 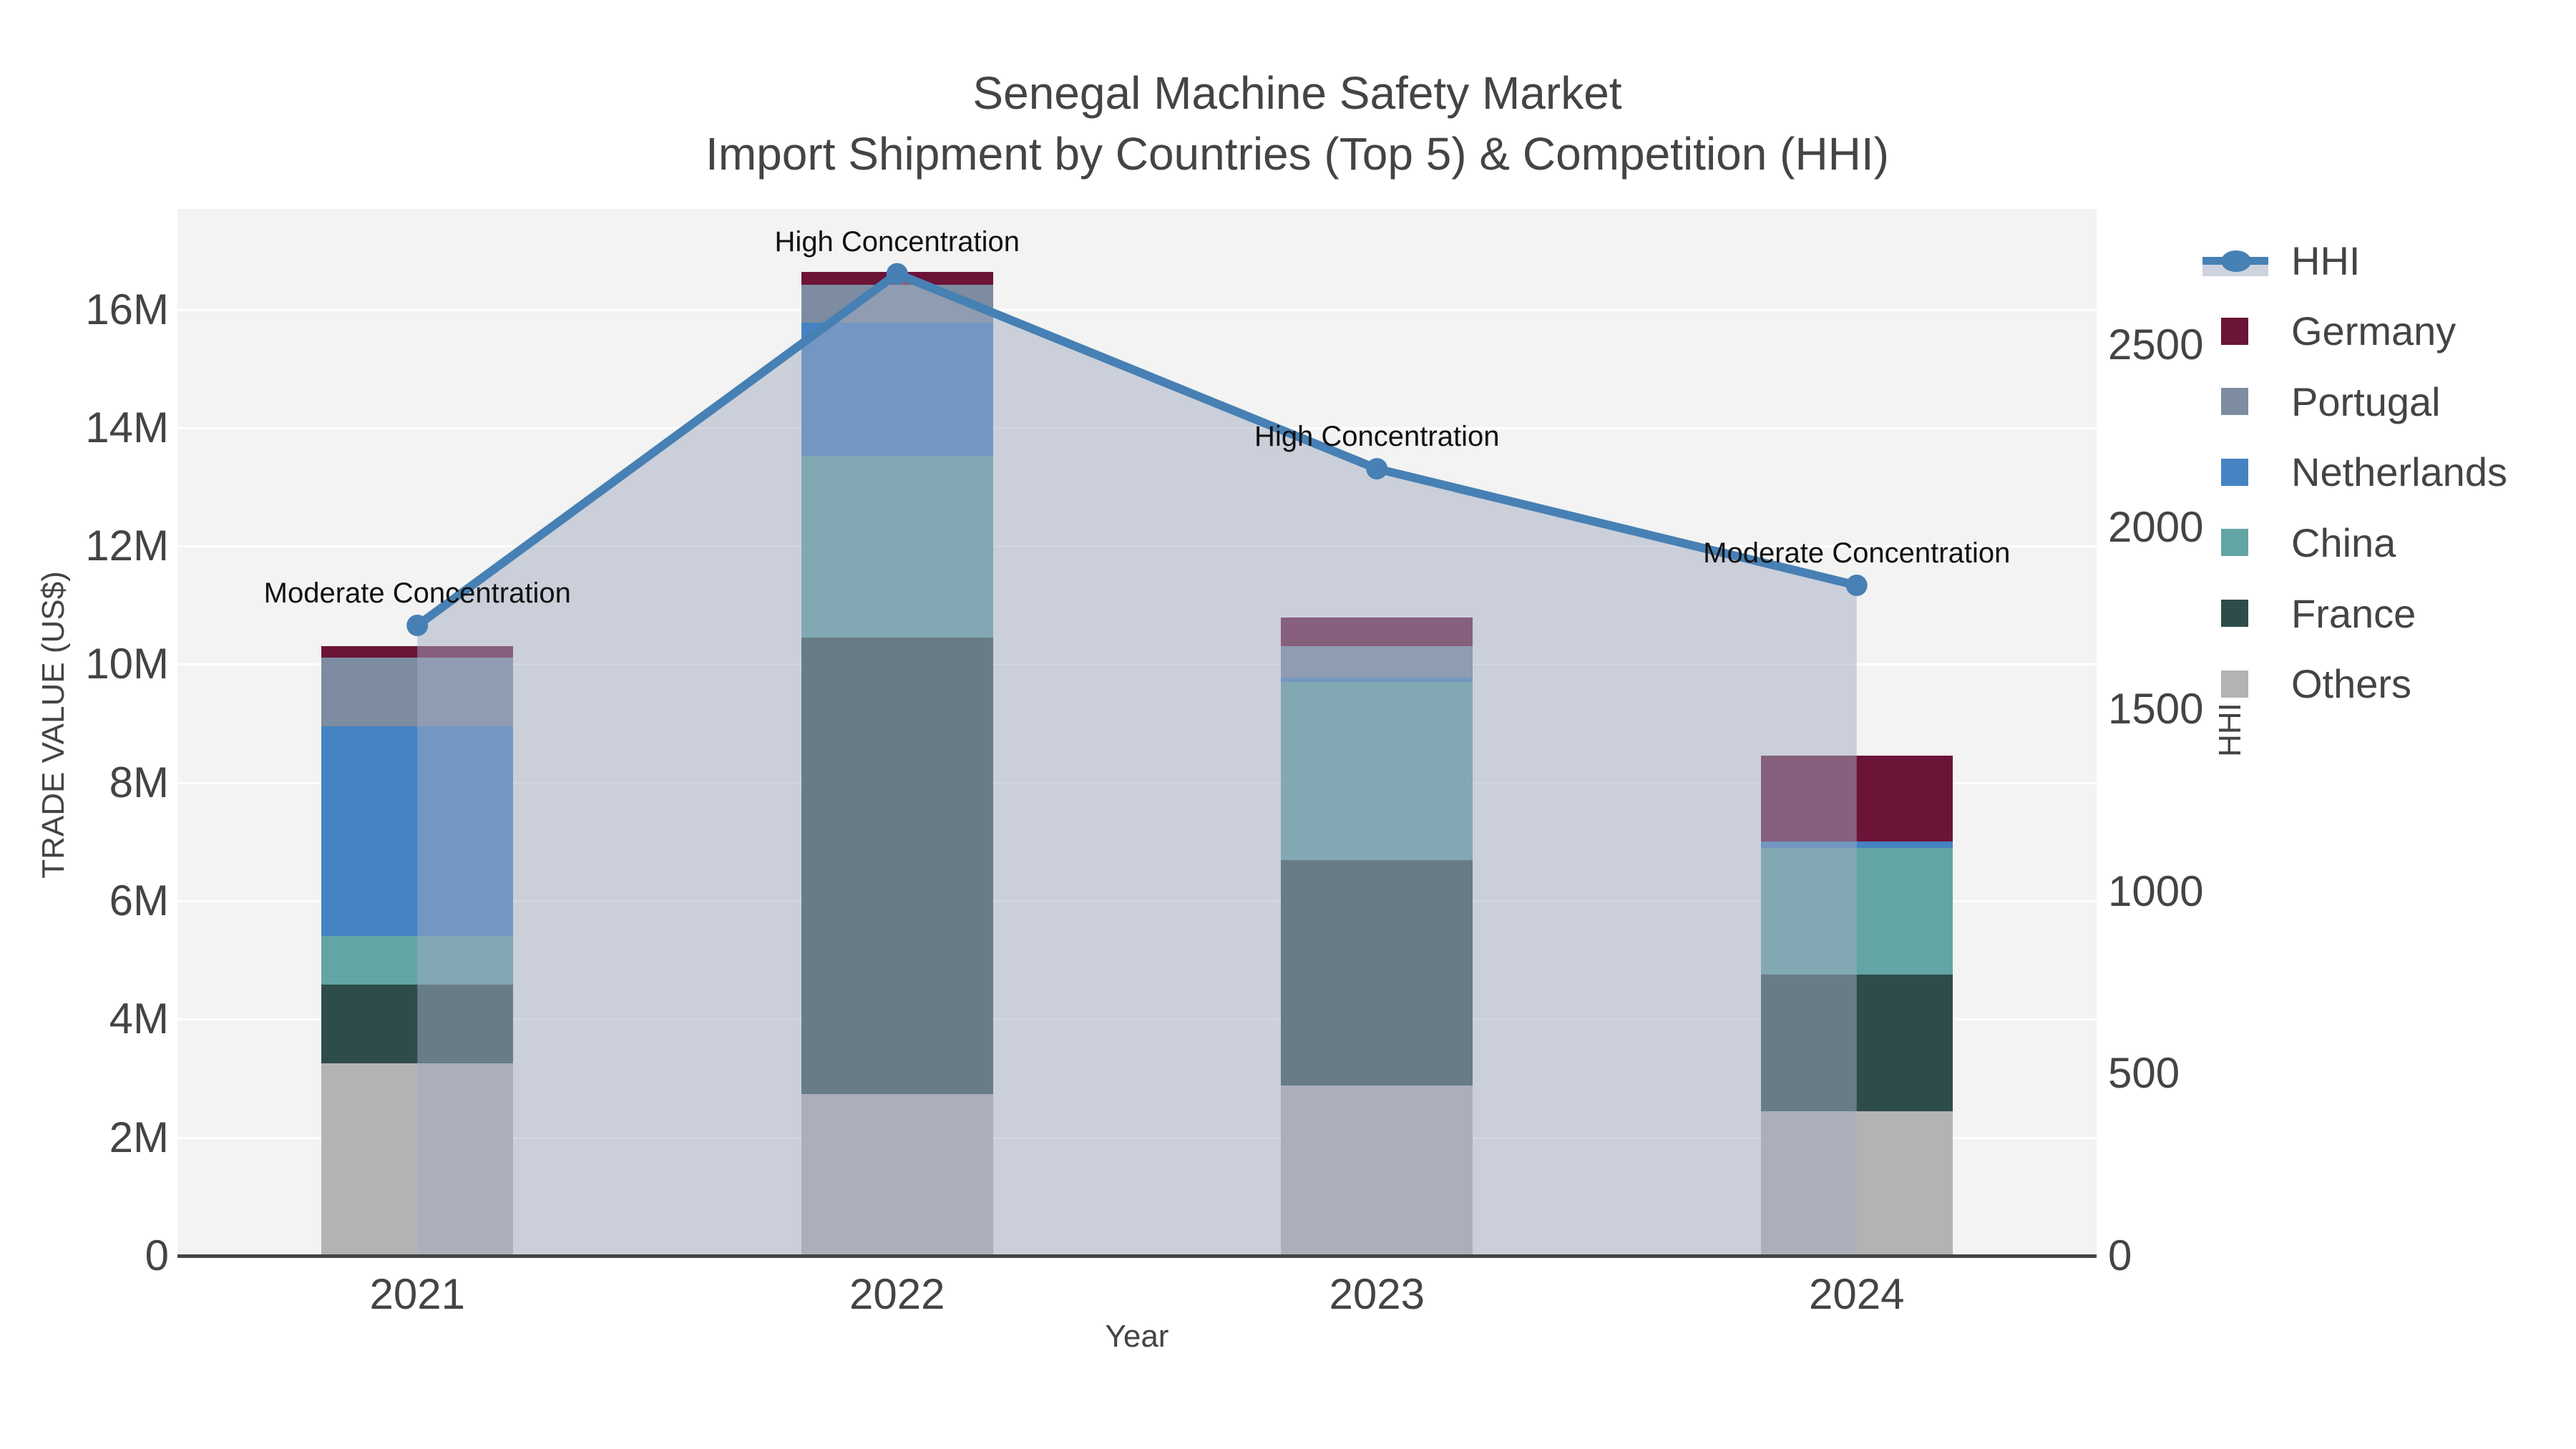 I want to click on legend-label: China, so click(x=2343, y=542).